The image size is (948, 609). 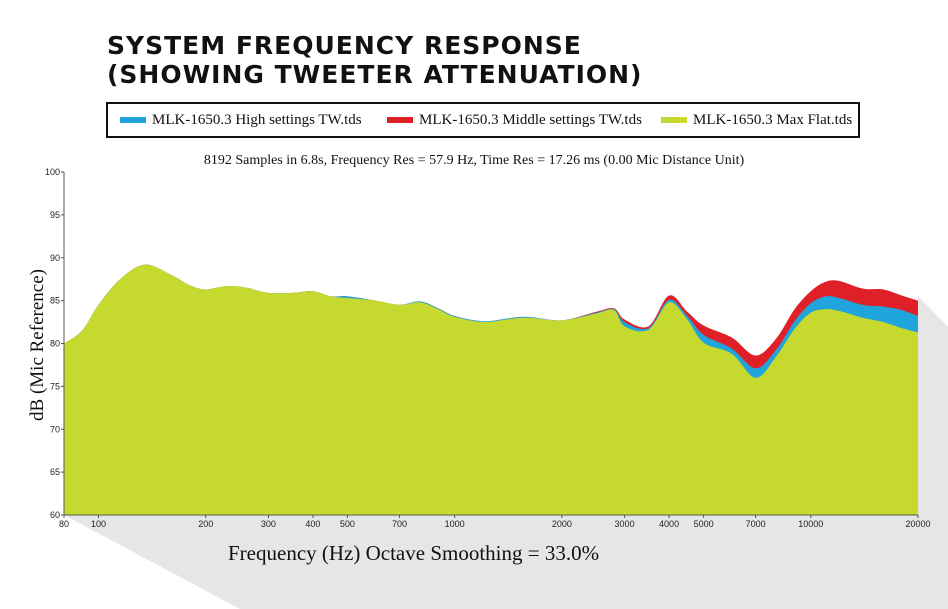 I want to click on legend-item-middle: MLK-1650.3 Middle settings TW.tds, so click(x=514, y=120).